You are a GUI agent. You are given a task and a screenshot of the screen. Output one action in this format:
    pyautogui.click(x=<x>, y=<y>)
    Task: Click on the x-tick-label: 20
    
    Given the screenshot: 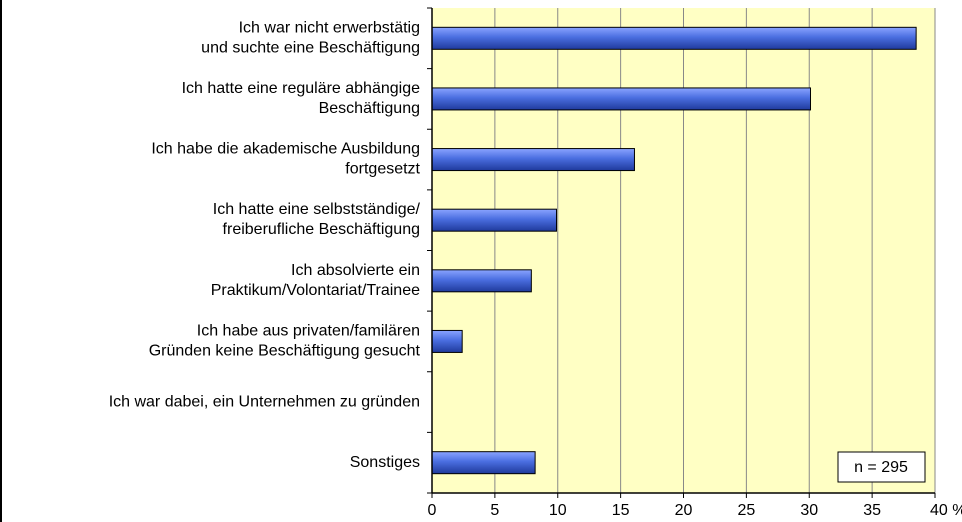 What is the action you would take?
    pyautogui.click(x=684, y=510)
    